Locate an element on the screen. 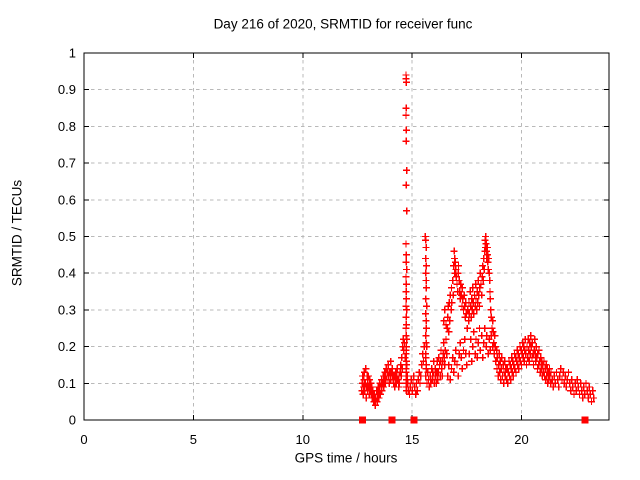  y-tick-label: 0.7 is located at coordinates (67, 163).